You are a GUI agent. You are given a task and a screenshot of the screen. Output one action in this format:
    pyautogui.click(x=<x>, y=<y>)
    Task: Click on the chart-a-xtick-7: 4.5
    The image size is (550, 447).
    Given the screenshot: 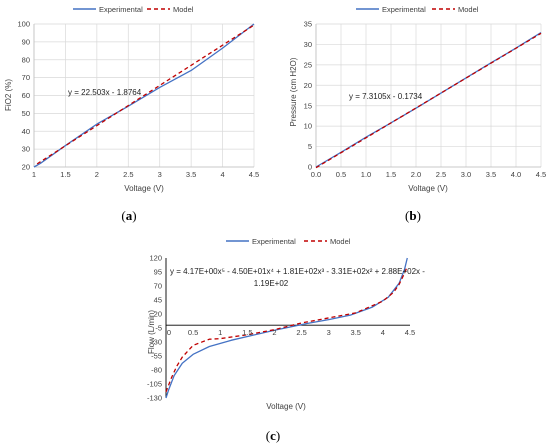 What is the action you would take?
    pyautogui.click(x=254, y=174)
    